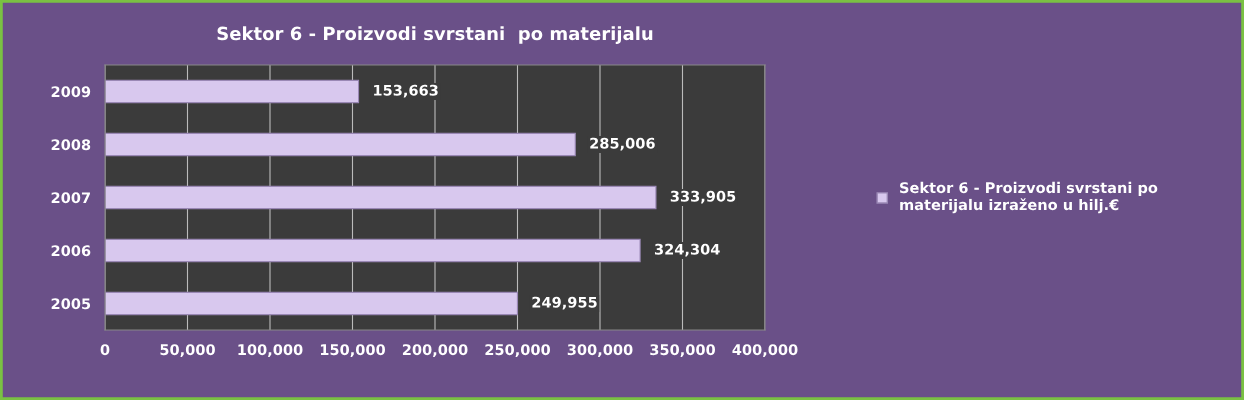  Describe the element at coordinates (435, 351) in the screenshot. I see `x-tick-label: 200,000` at that location.